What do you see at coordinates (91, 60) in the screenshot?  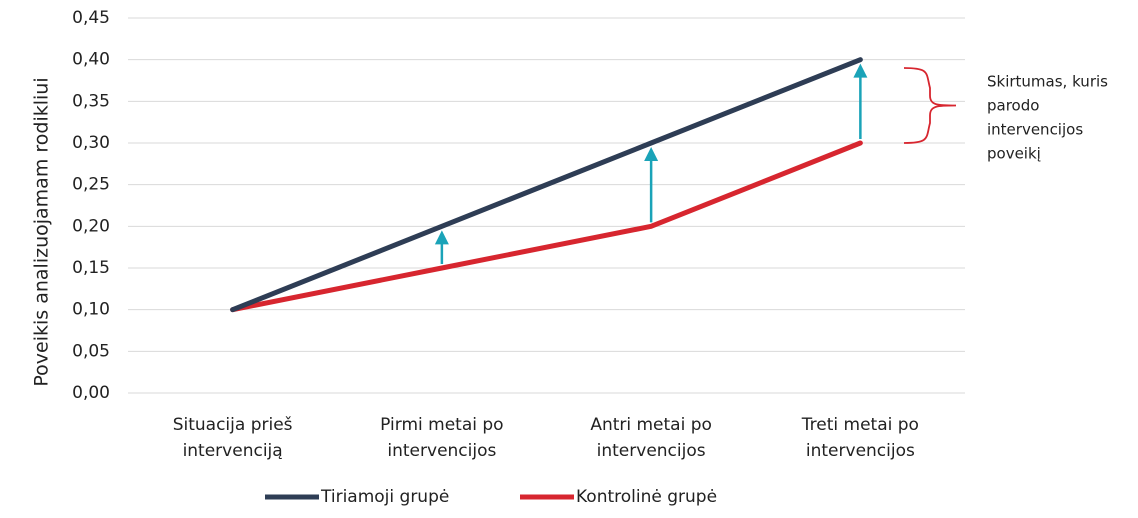 I see `y-tick-label: 0,40` at bounding box center [91, 60].